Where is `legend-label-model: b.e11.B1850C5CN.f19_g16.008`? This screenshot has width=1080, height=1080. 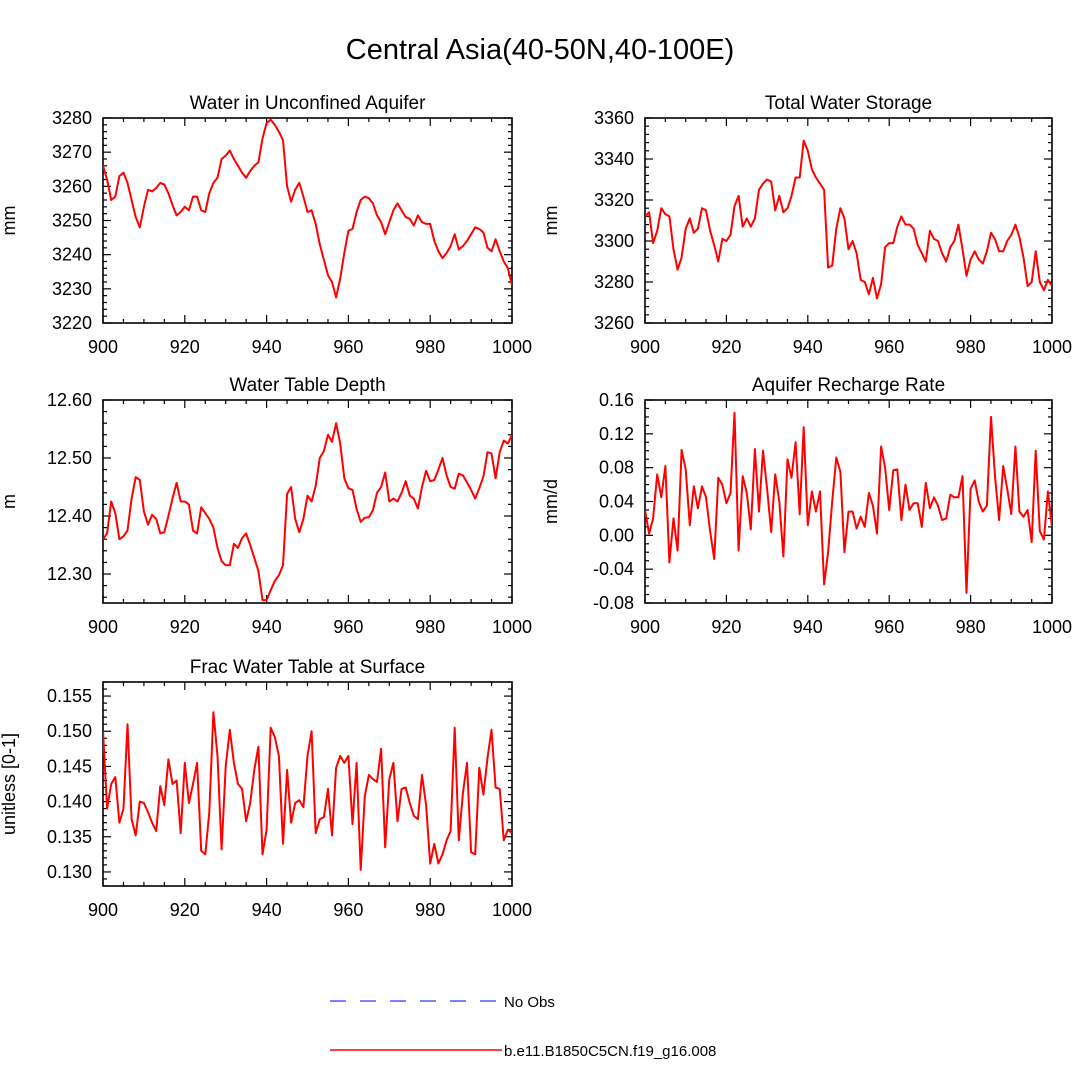 legend-label-model: b.e11.B1850C5CN.f19_g16.008 is located at coordinates (610, 1051).